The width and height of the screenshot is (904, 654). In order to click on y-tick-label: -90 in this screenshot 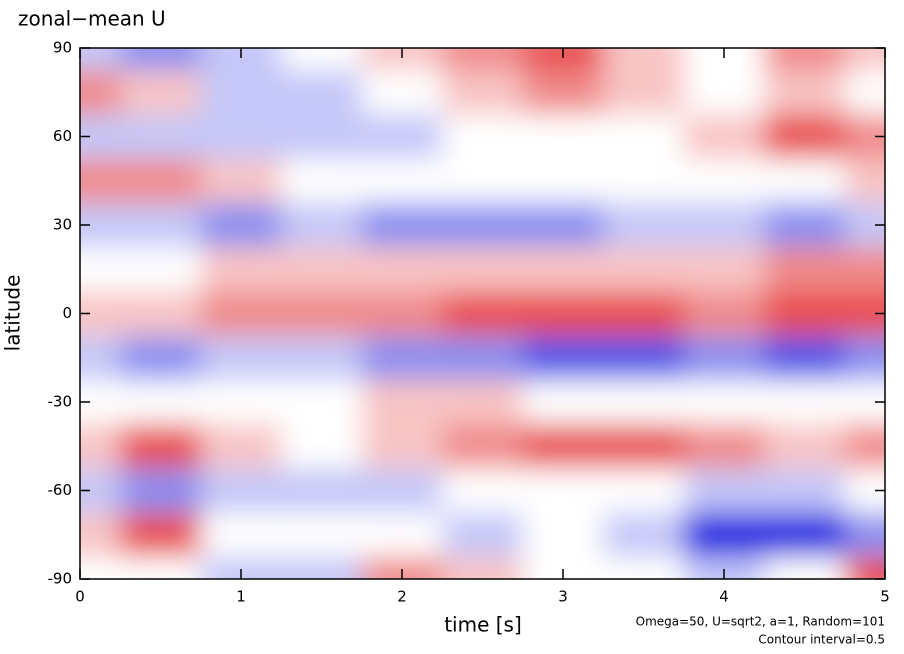, I will do `click(60, 579)`.